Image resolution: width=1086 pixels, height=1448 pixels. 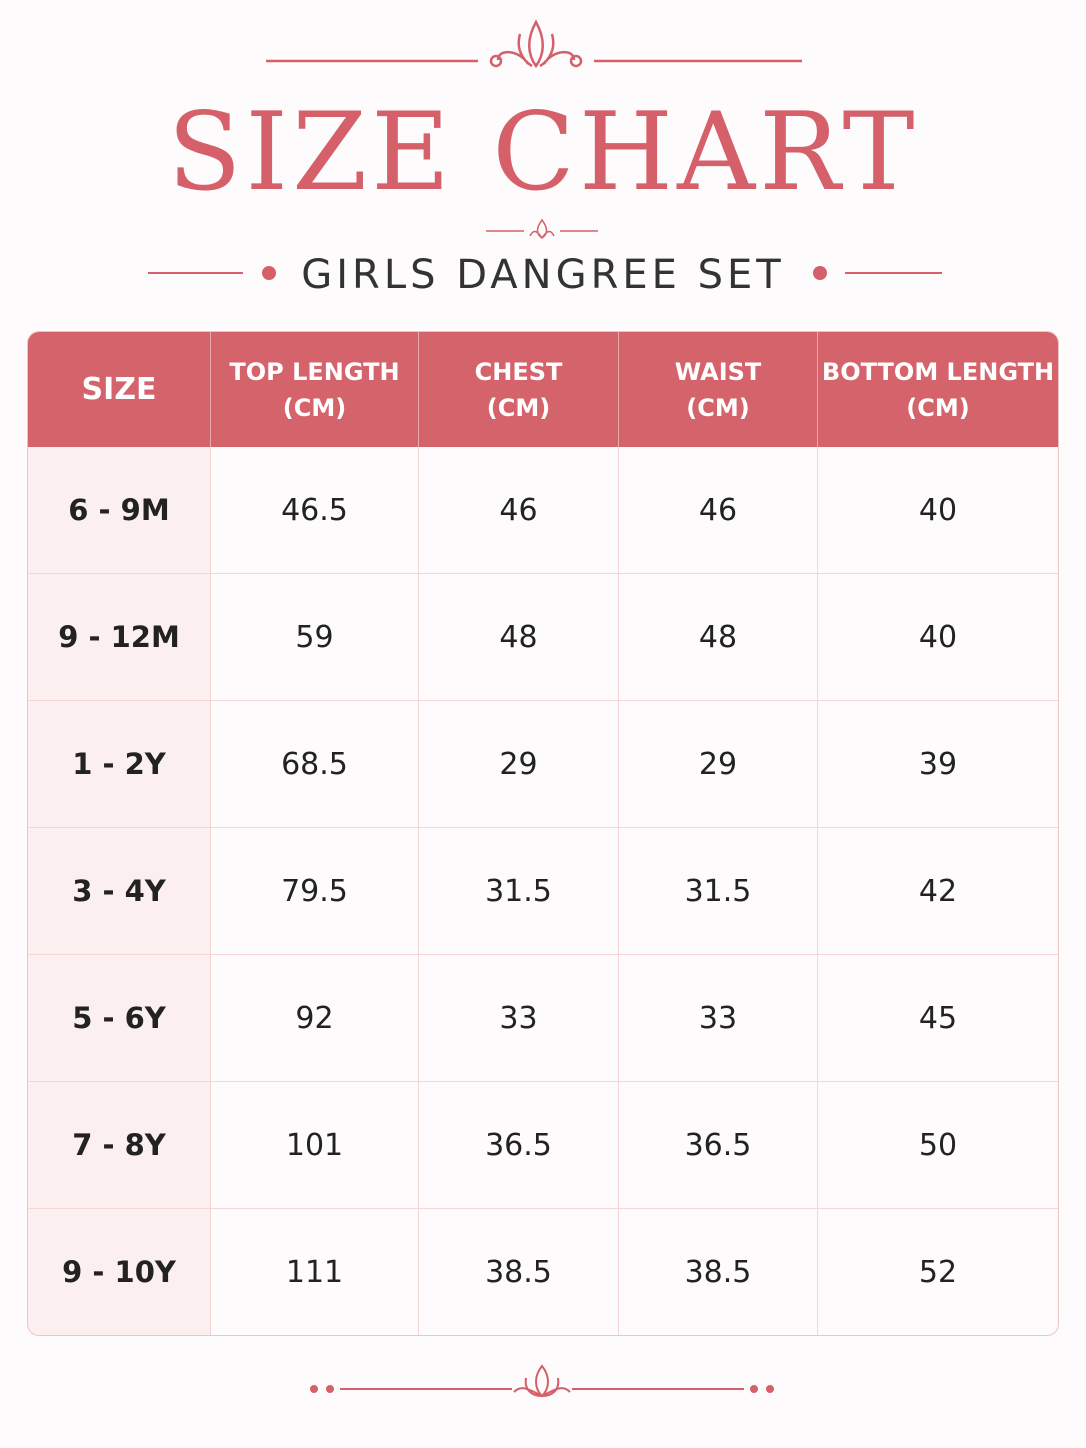 What do you see at coordinates (315, 1144) in the screenshot?
I see `measure-cell: 101` at bounding box center [315, 1144].